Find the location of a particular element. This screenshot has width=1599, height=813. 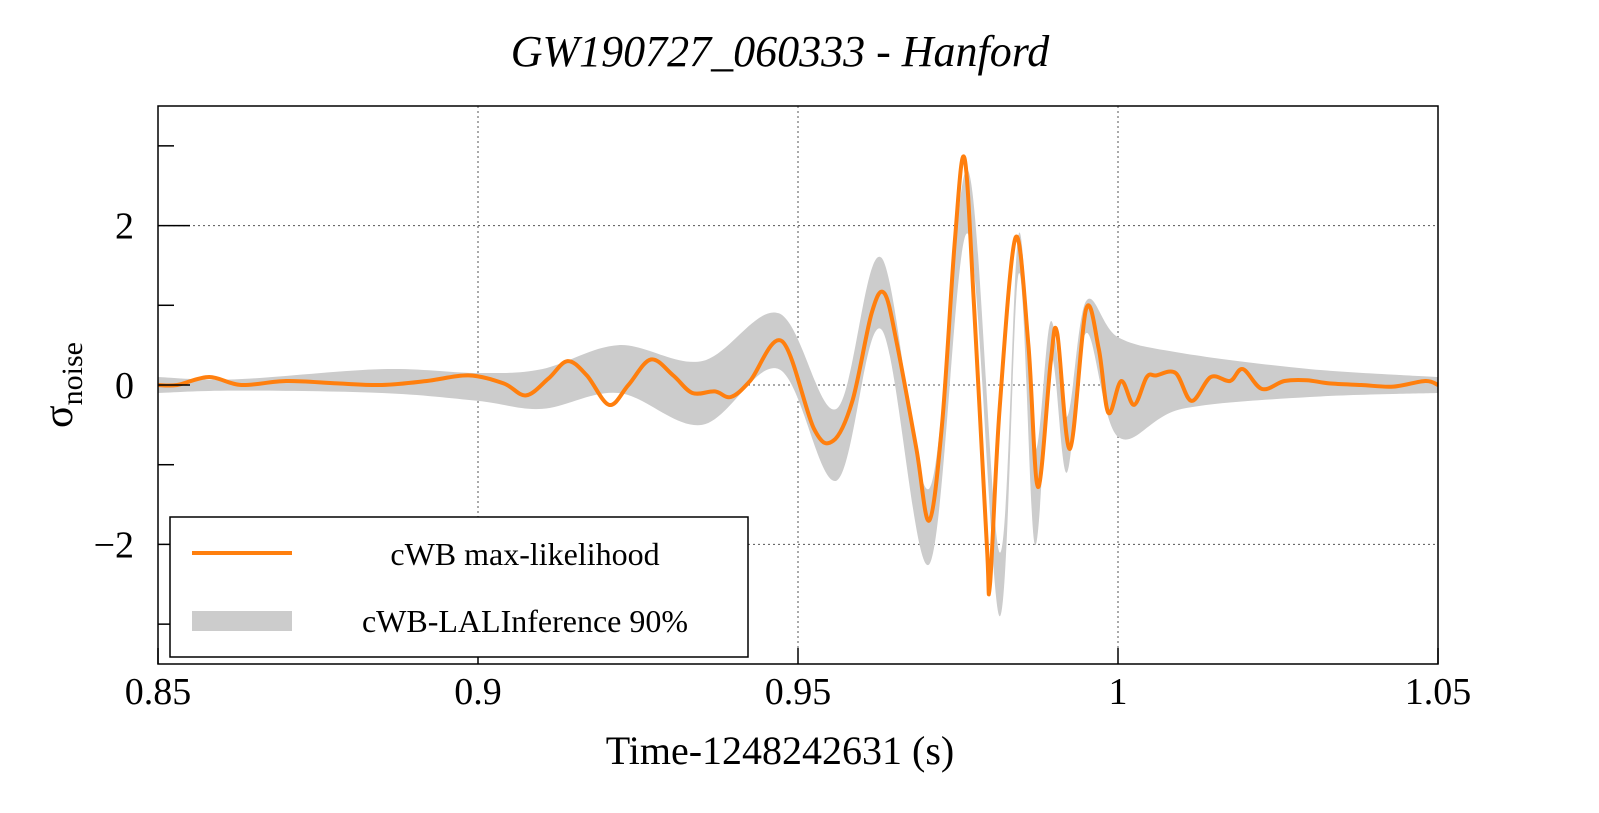

y-tick-label: 2 is located at coordinates (124, 227).